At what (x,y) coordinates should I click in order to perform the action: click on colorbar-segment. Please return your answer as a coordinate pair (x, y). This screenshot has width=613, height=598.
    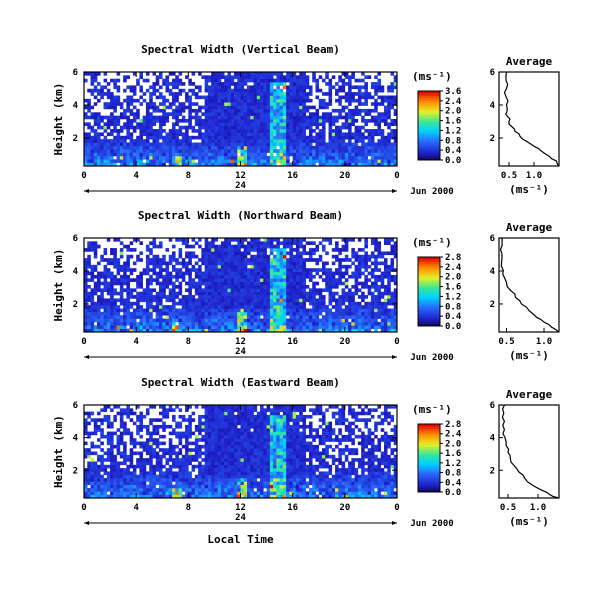
    Looking at the image, I should click on (429, 263).